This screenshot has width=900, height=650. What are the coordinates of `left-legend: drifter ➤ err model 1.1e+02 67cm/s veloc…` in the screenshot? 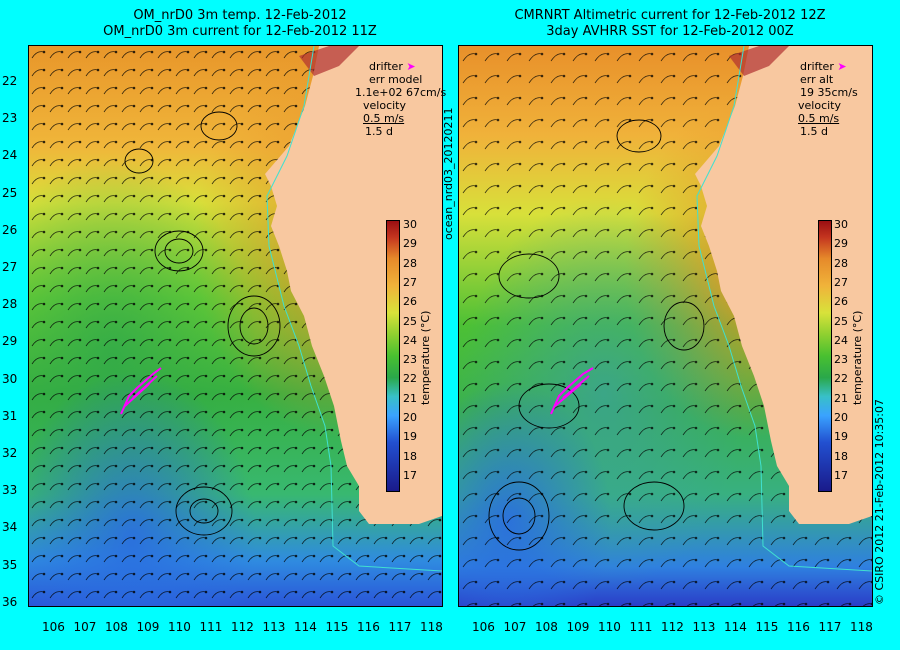 It's located at (400, 99).